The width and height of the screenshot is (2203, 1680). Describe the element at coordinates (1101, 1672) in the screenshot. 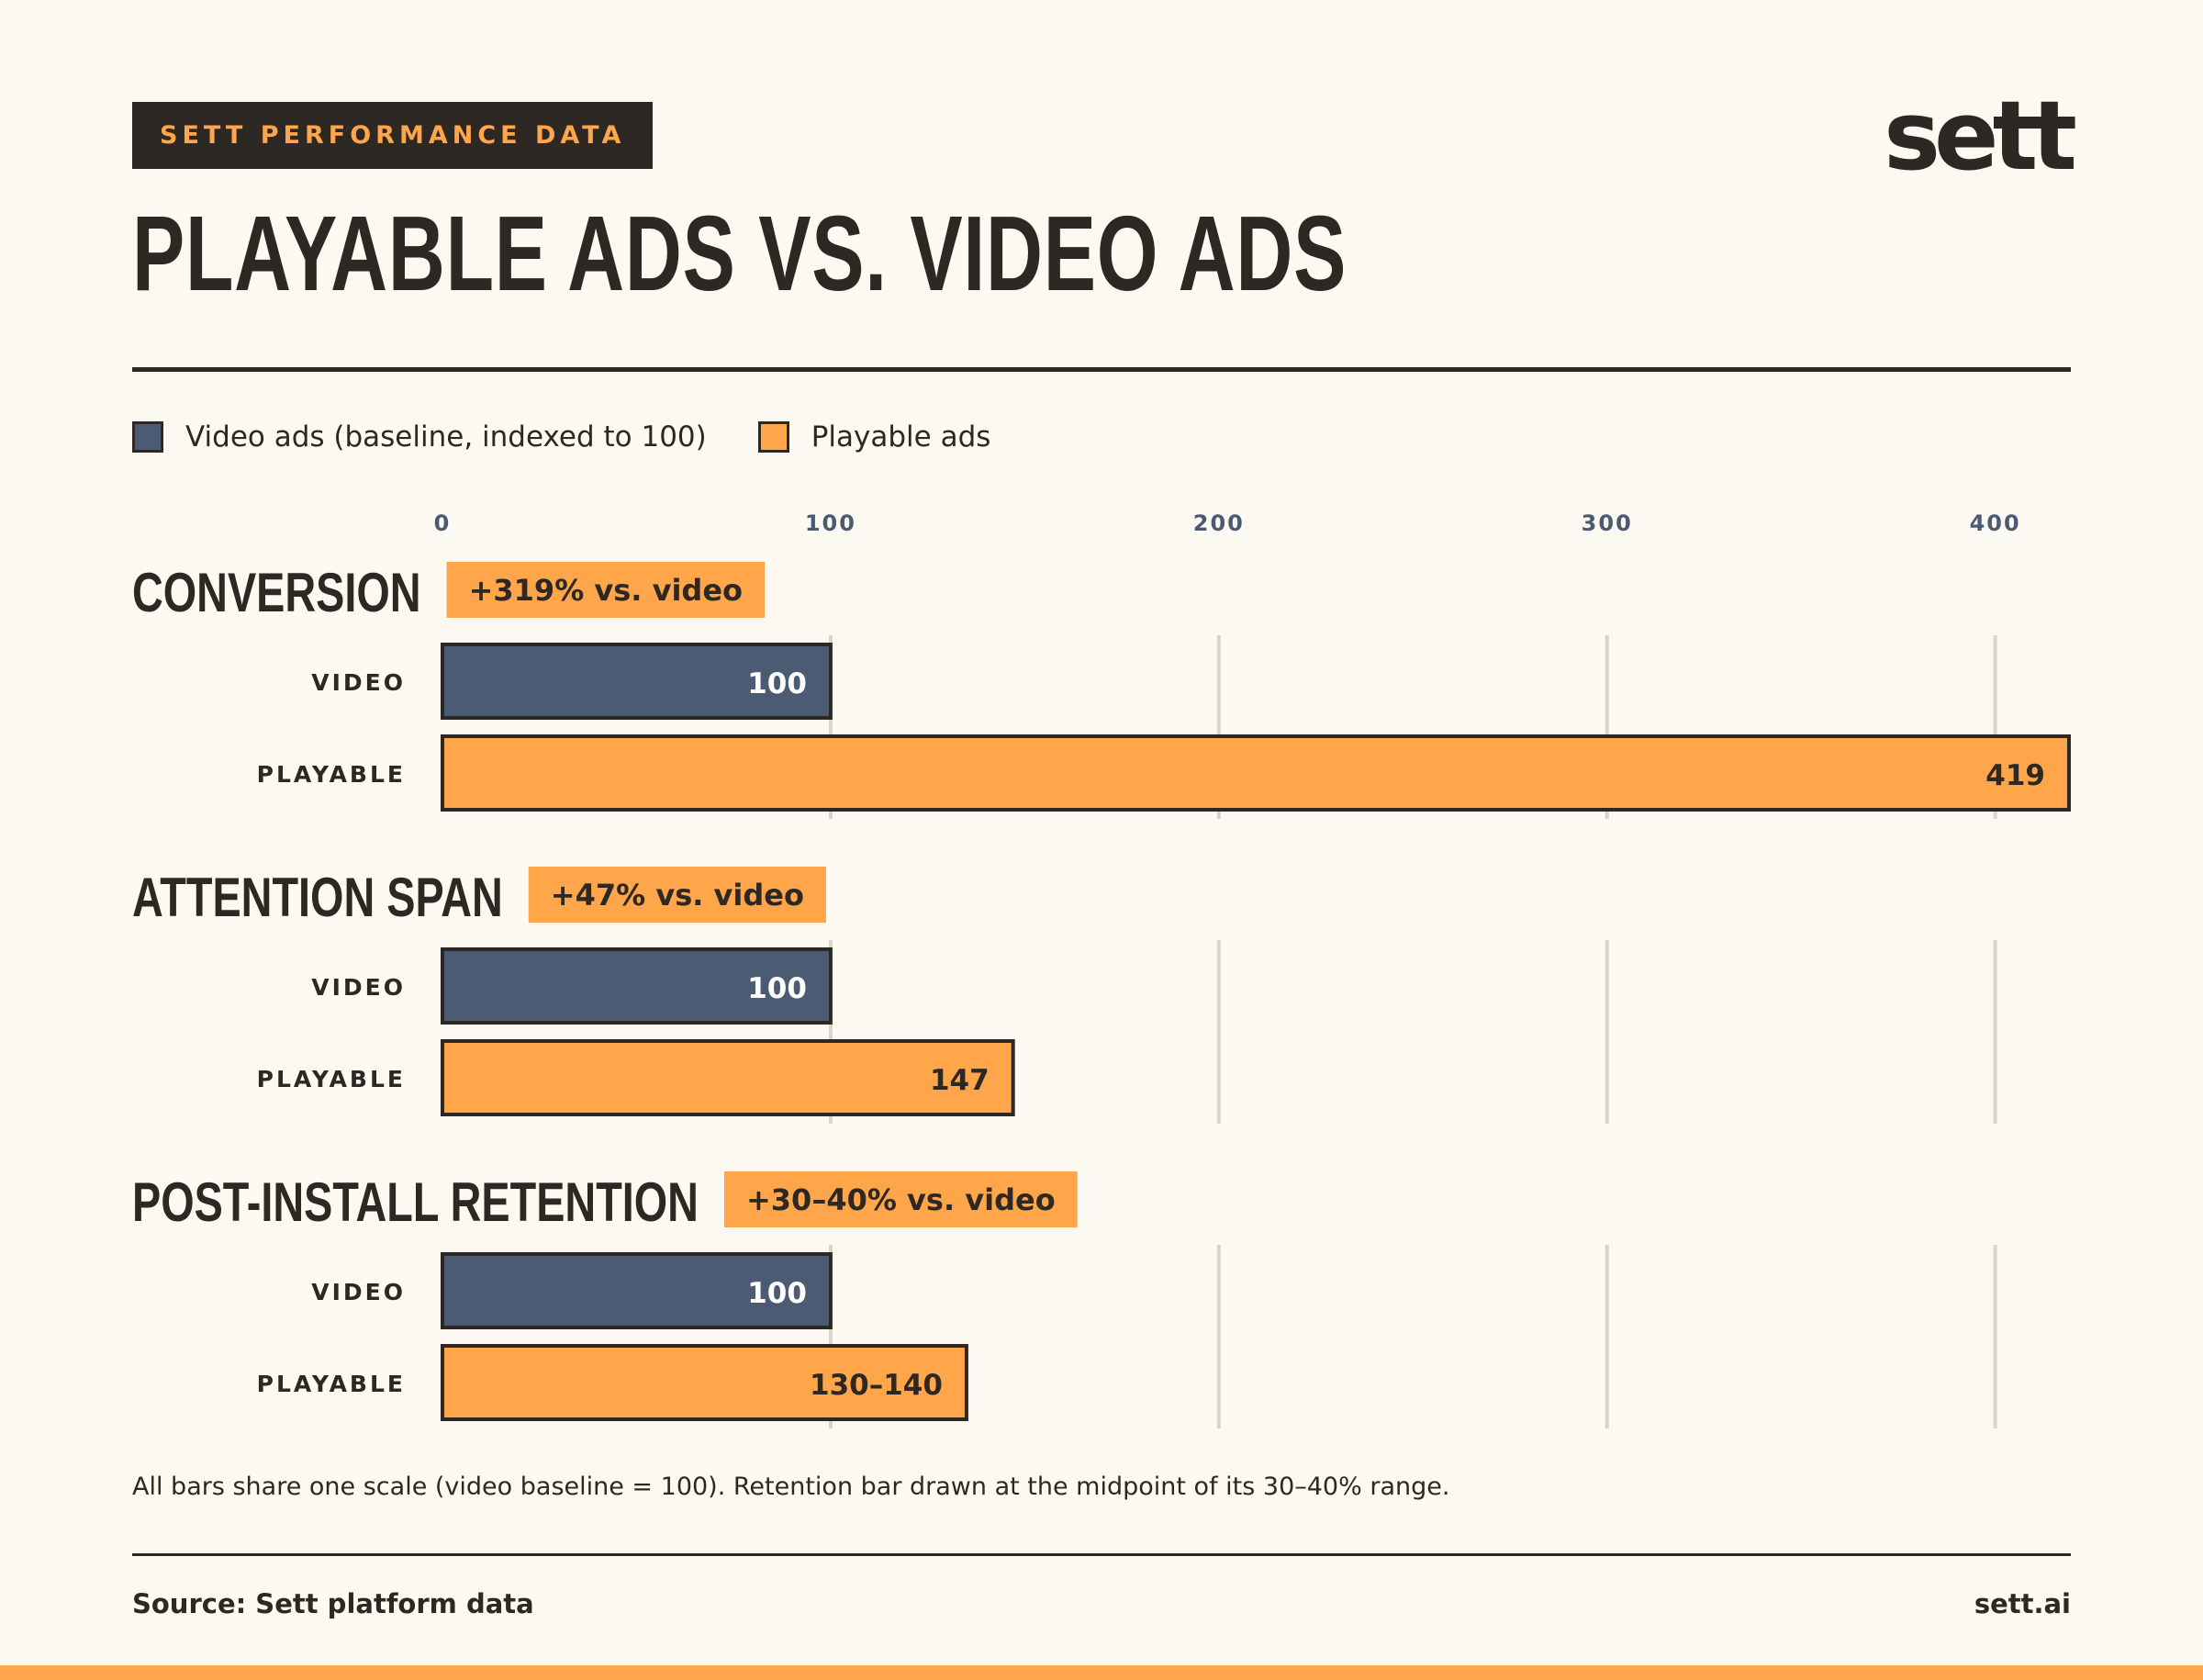

I see `bottom-accent-bar` at that location.